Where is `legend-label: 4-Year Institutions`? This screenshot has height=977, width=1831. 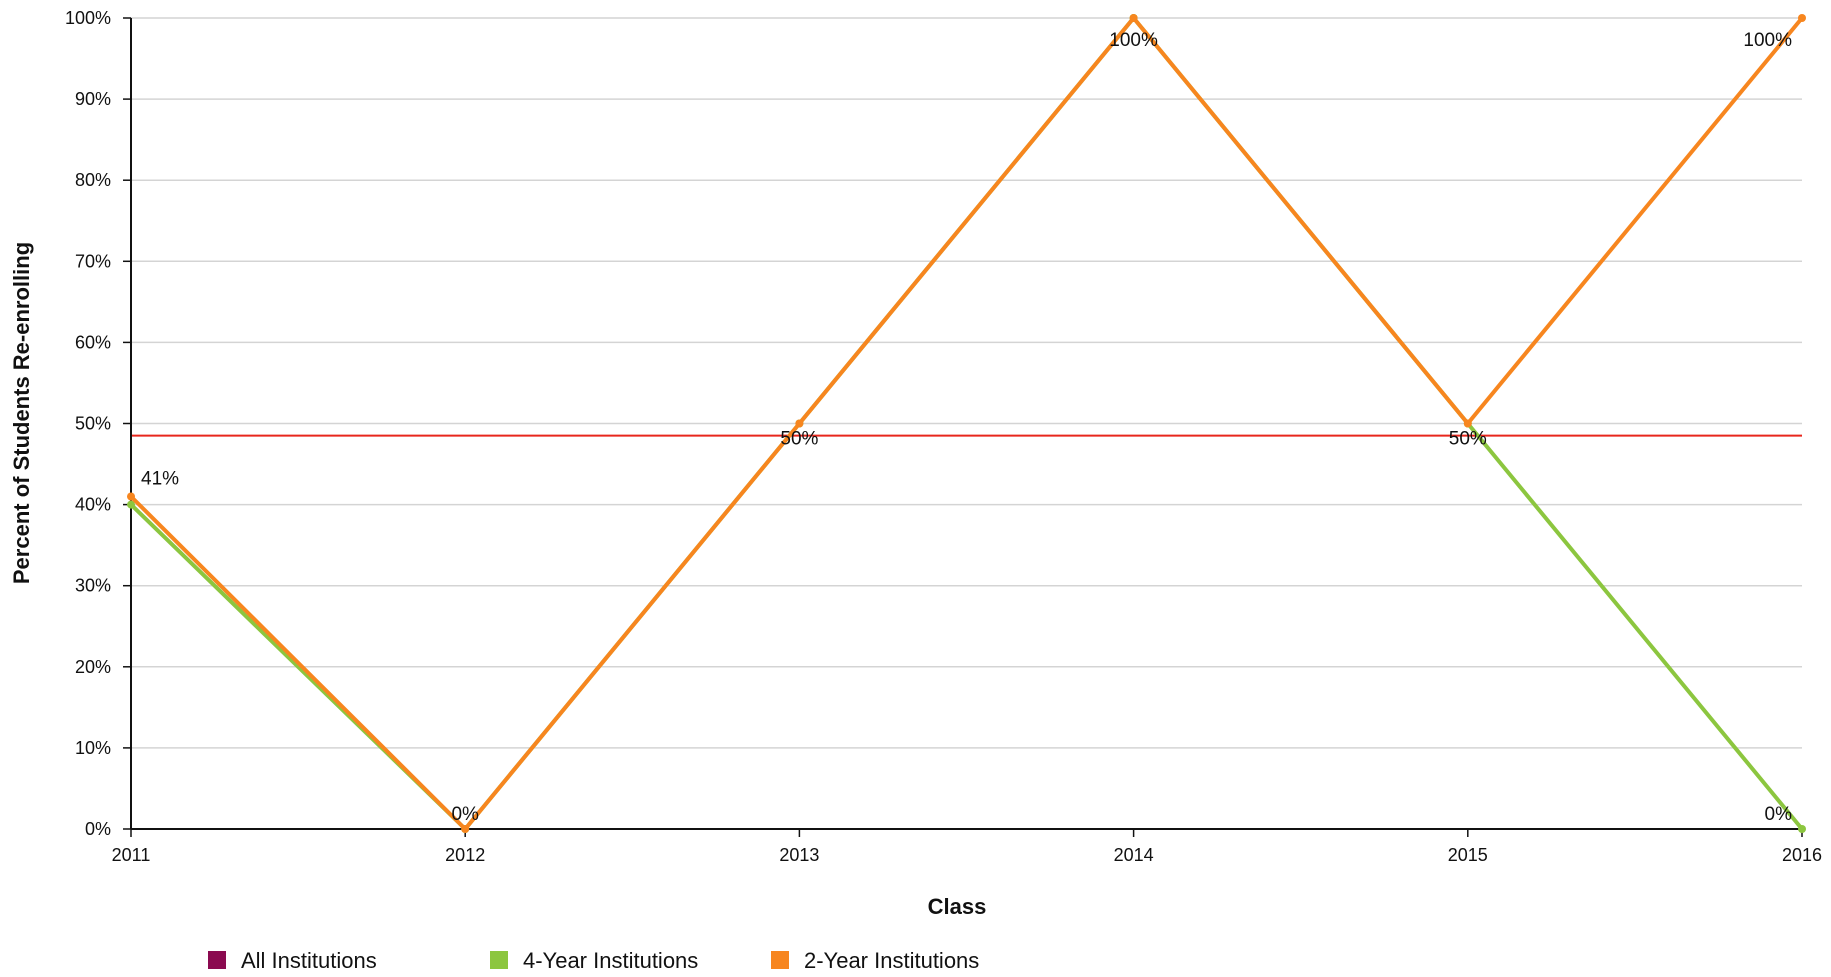 legend-label: 4-Year Institutions is located at coordinates (610, 960).